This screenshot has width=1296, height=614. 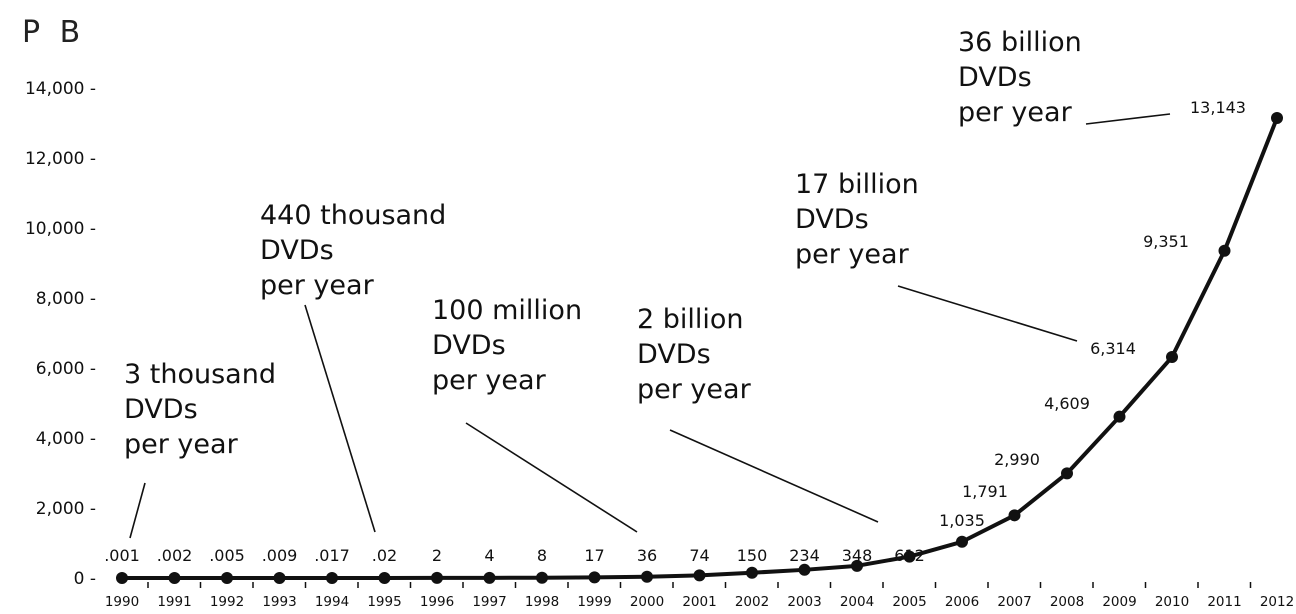 I want to click on data-label: 13,143, so click(x=1218, y=107).